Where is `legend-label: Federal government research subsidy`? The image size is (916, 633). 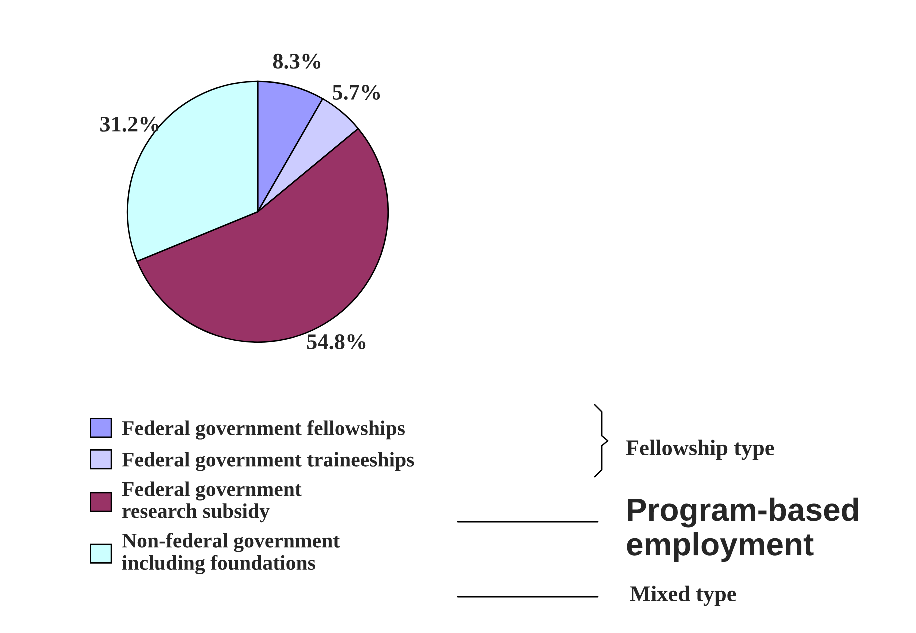
legend-label: Federal government research subsidy is located at coordinates (212, 502).